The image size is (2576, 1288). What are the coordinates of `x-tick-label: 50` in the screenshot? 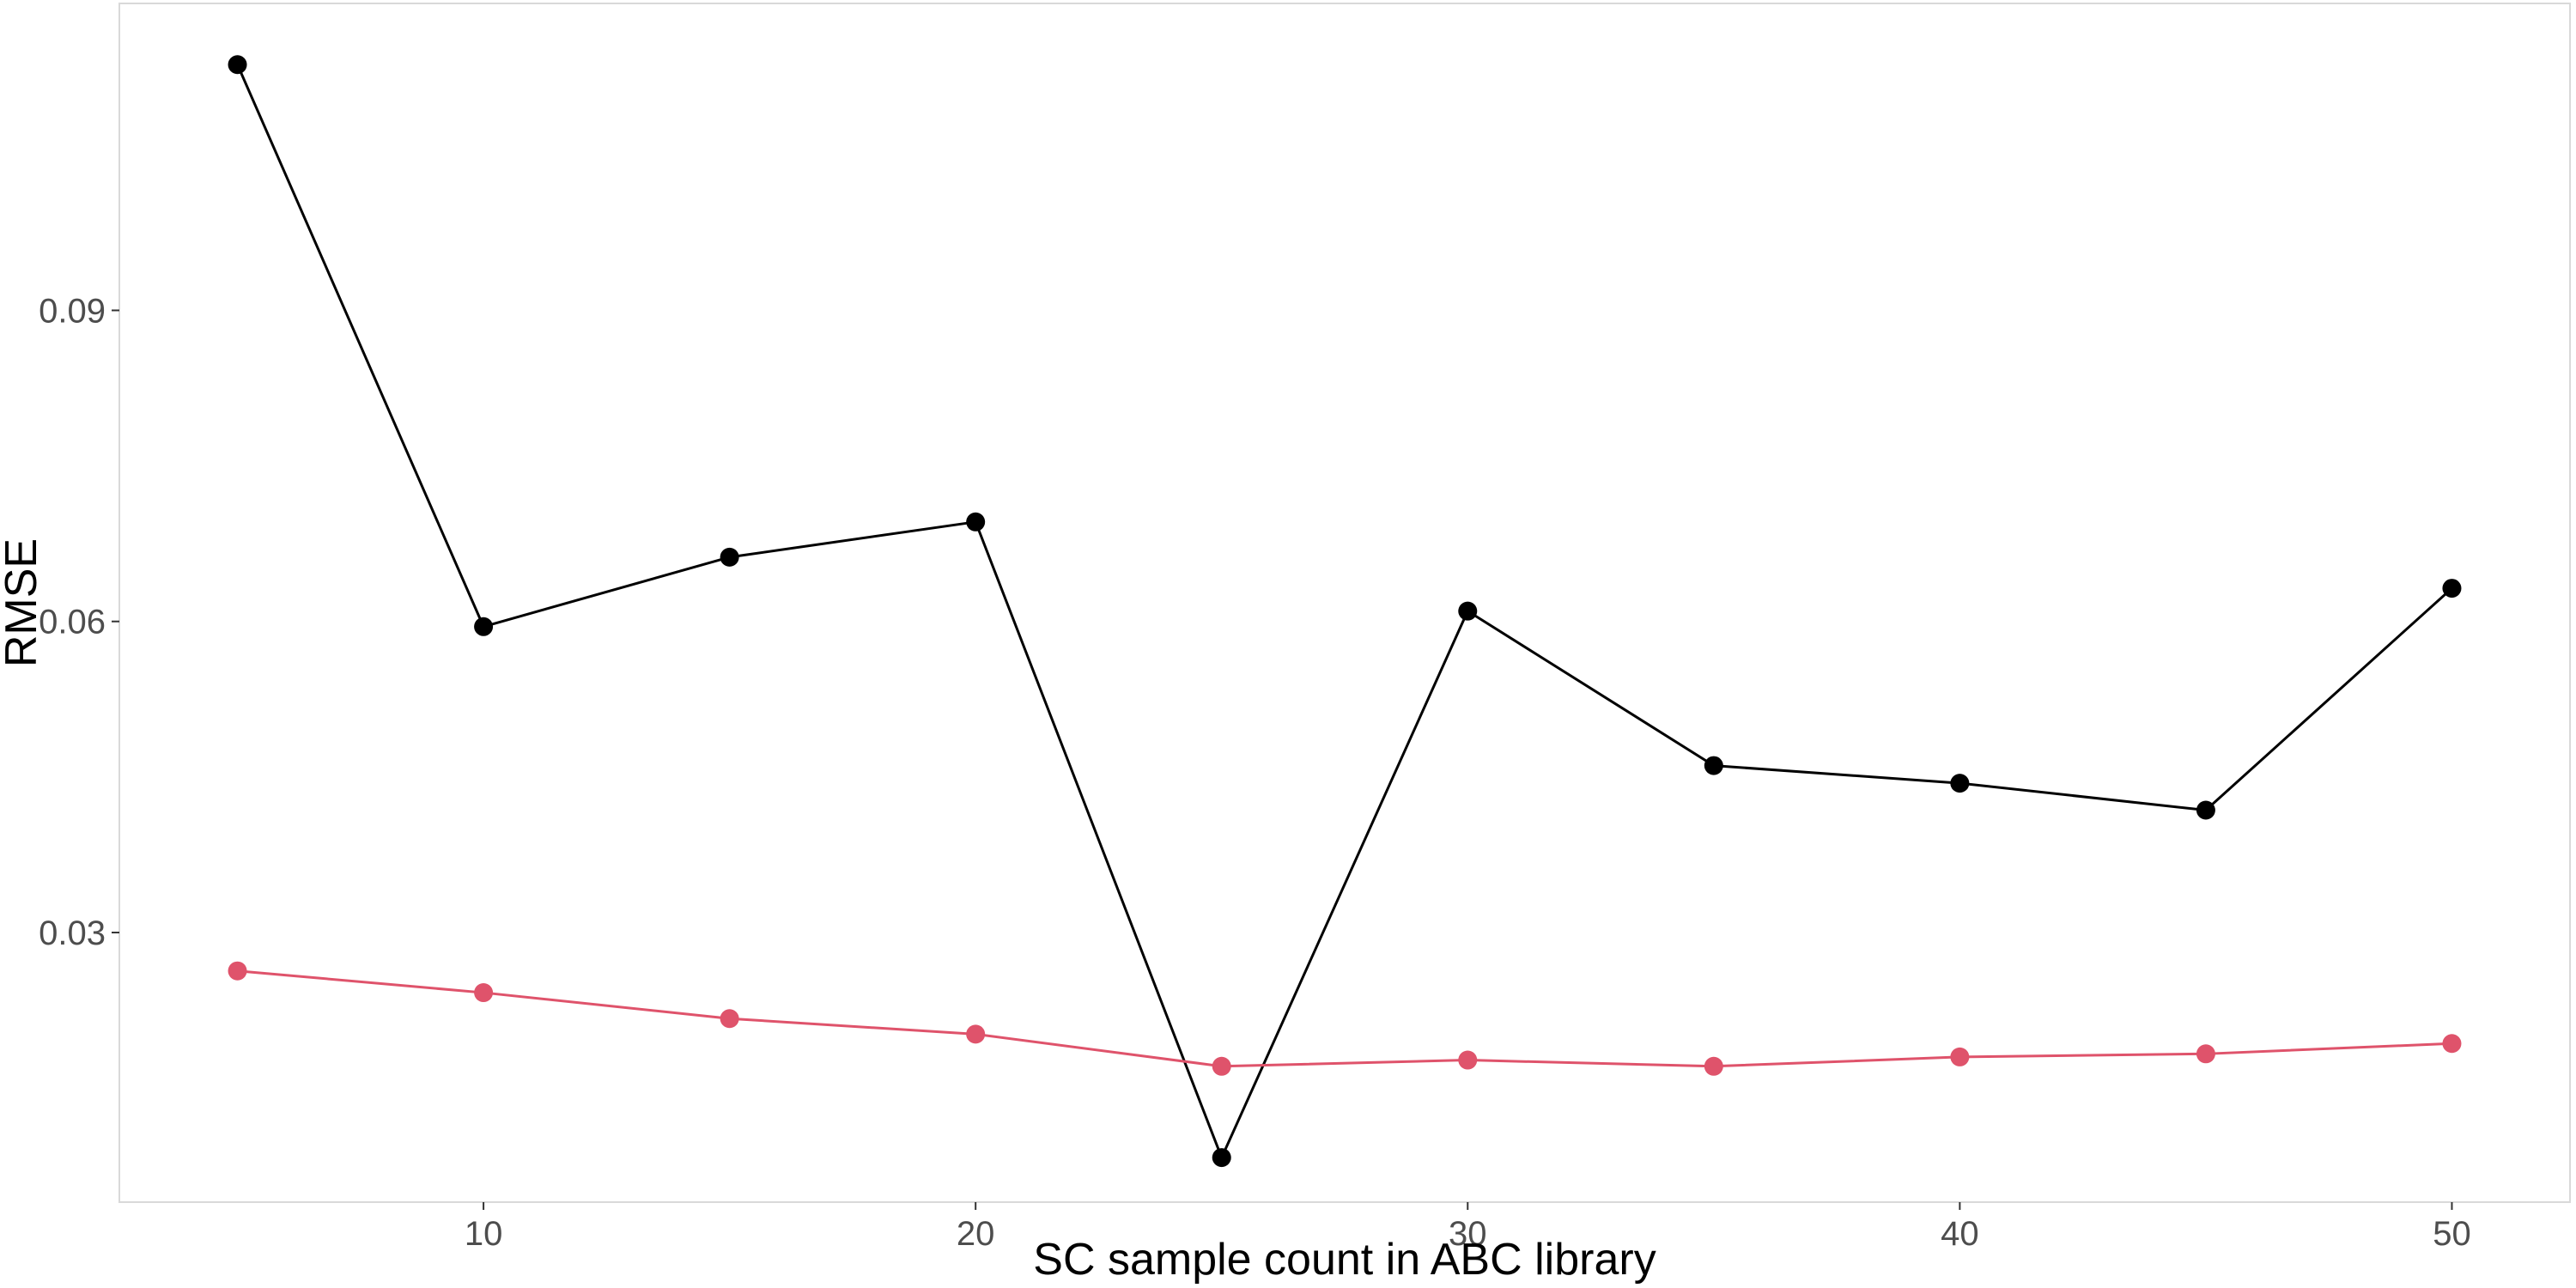 It's located at (2452, 1234).